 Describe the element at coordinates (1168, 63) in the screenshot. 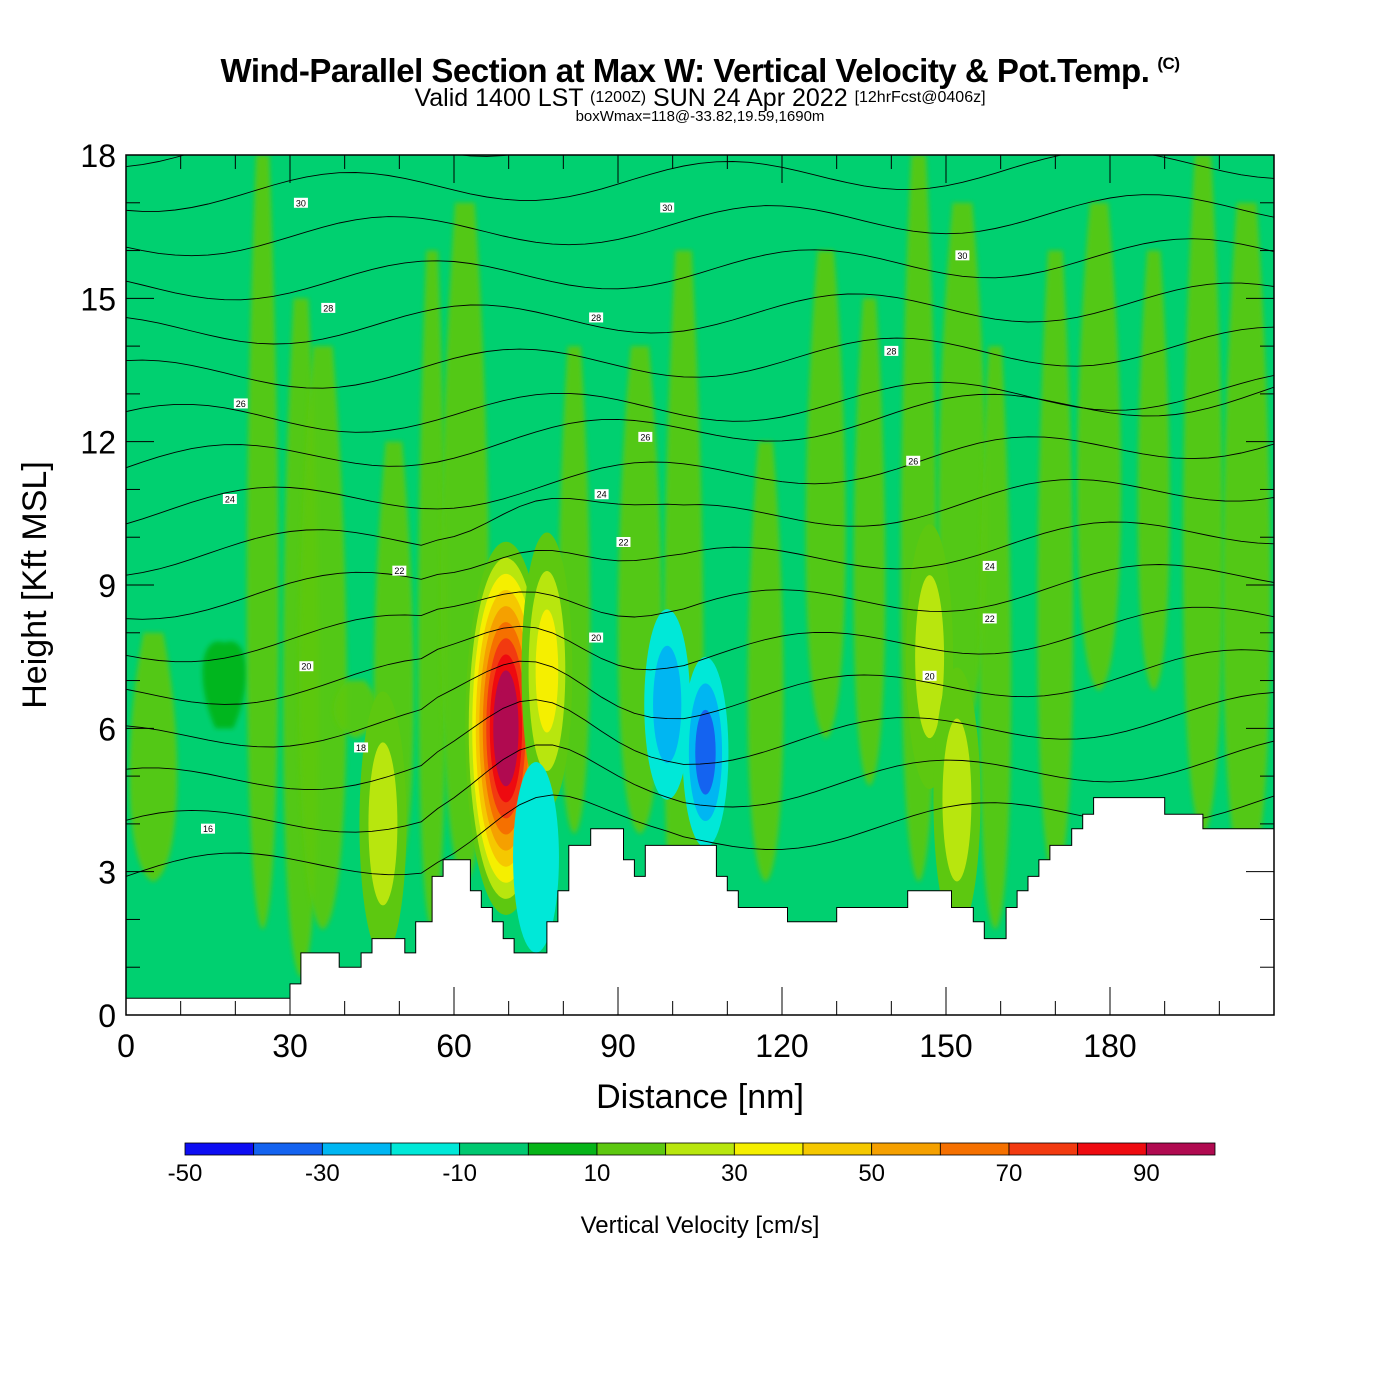

I see `copyright-mark: (C)` at that location.